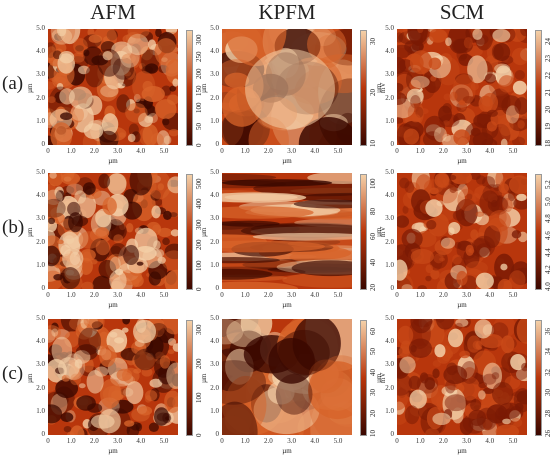 Image resolution: width=550 pixels, height=456 pixels. I want to click on row-label-b: (b), so click(13, 227).